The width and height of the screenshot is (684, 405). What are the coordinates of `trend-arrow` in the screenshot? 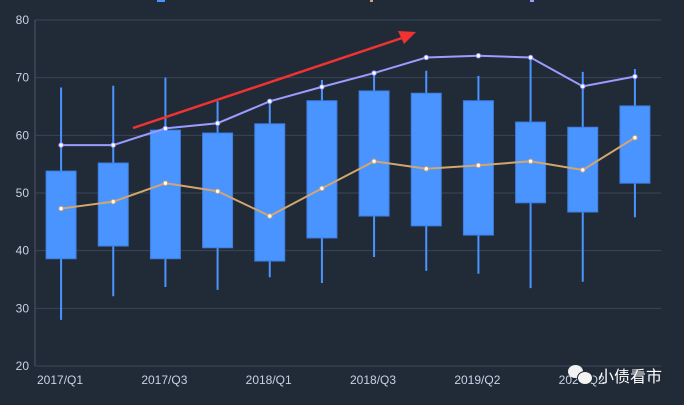 It's located at (269, 82).